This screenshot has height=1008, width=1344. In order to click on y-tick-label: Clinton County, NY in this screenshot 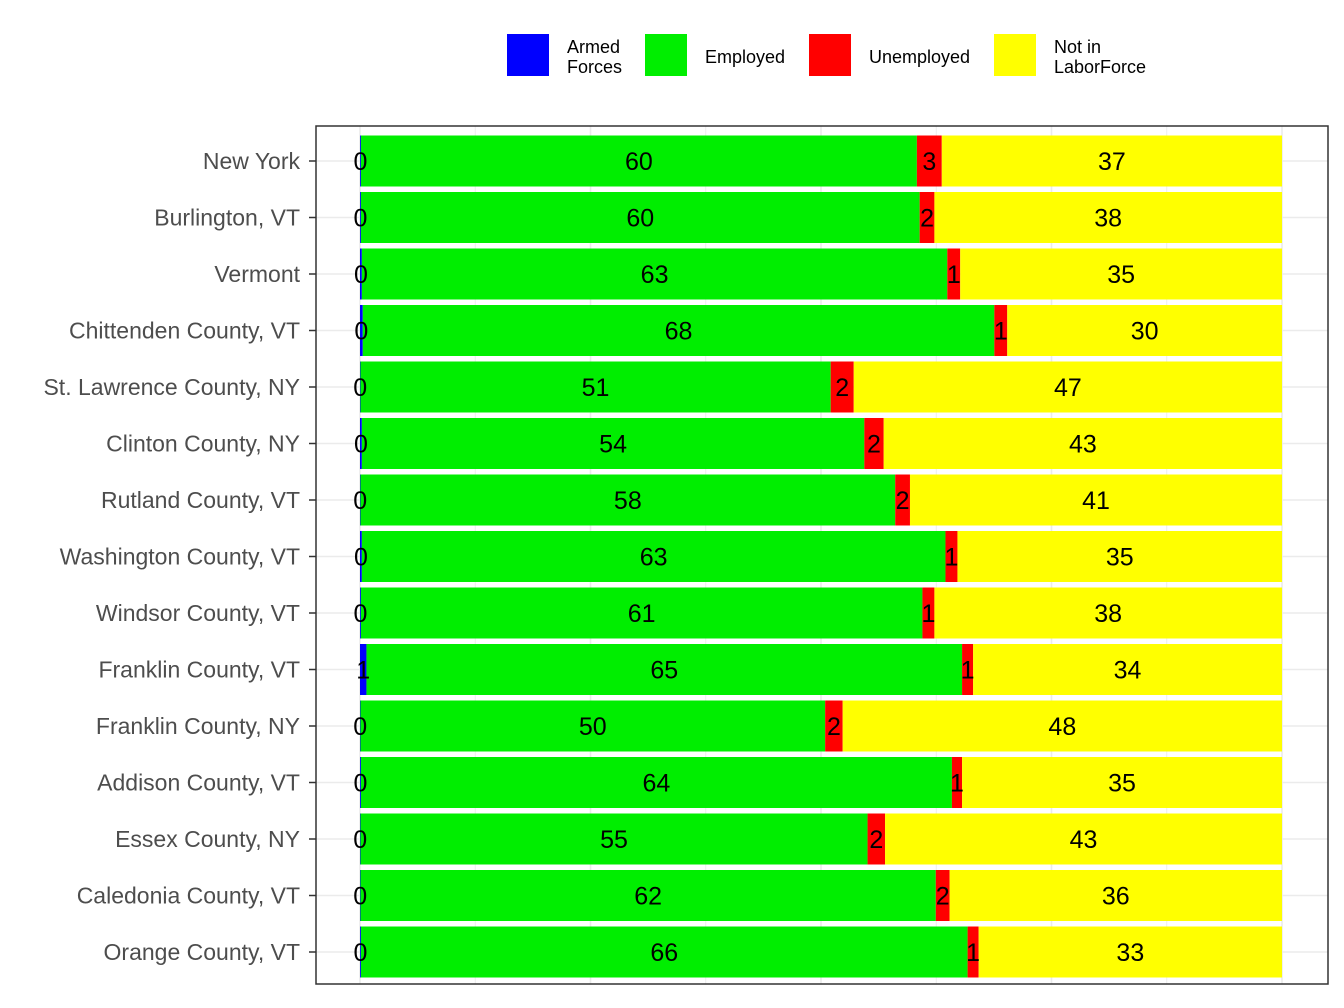, I will do `click(203, 444)`.